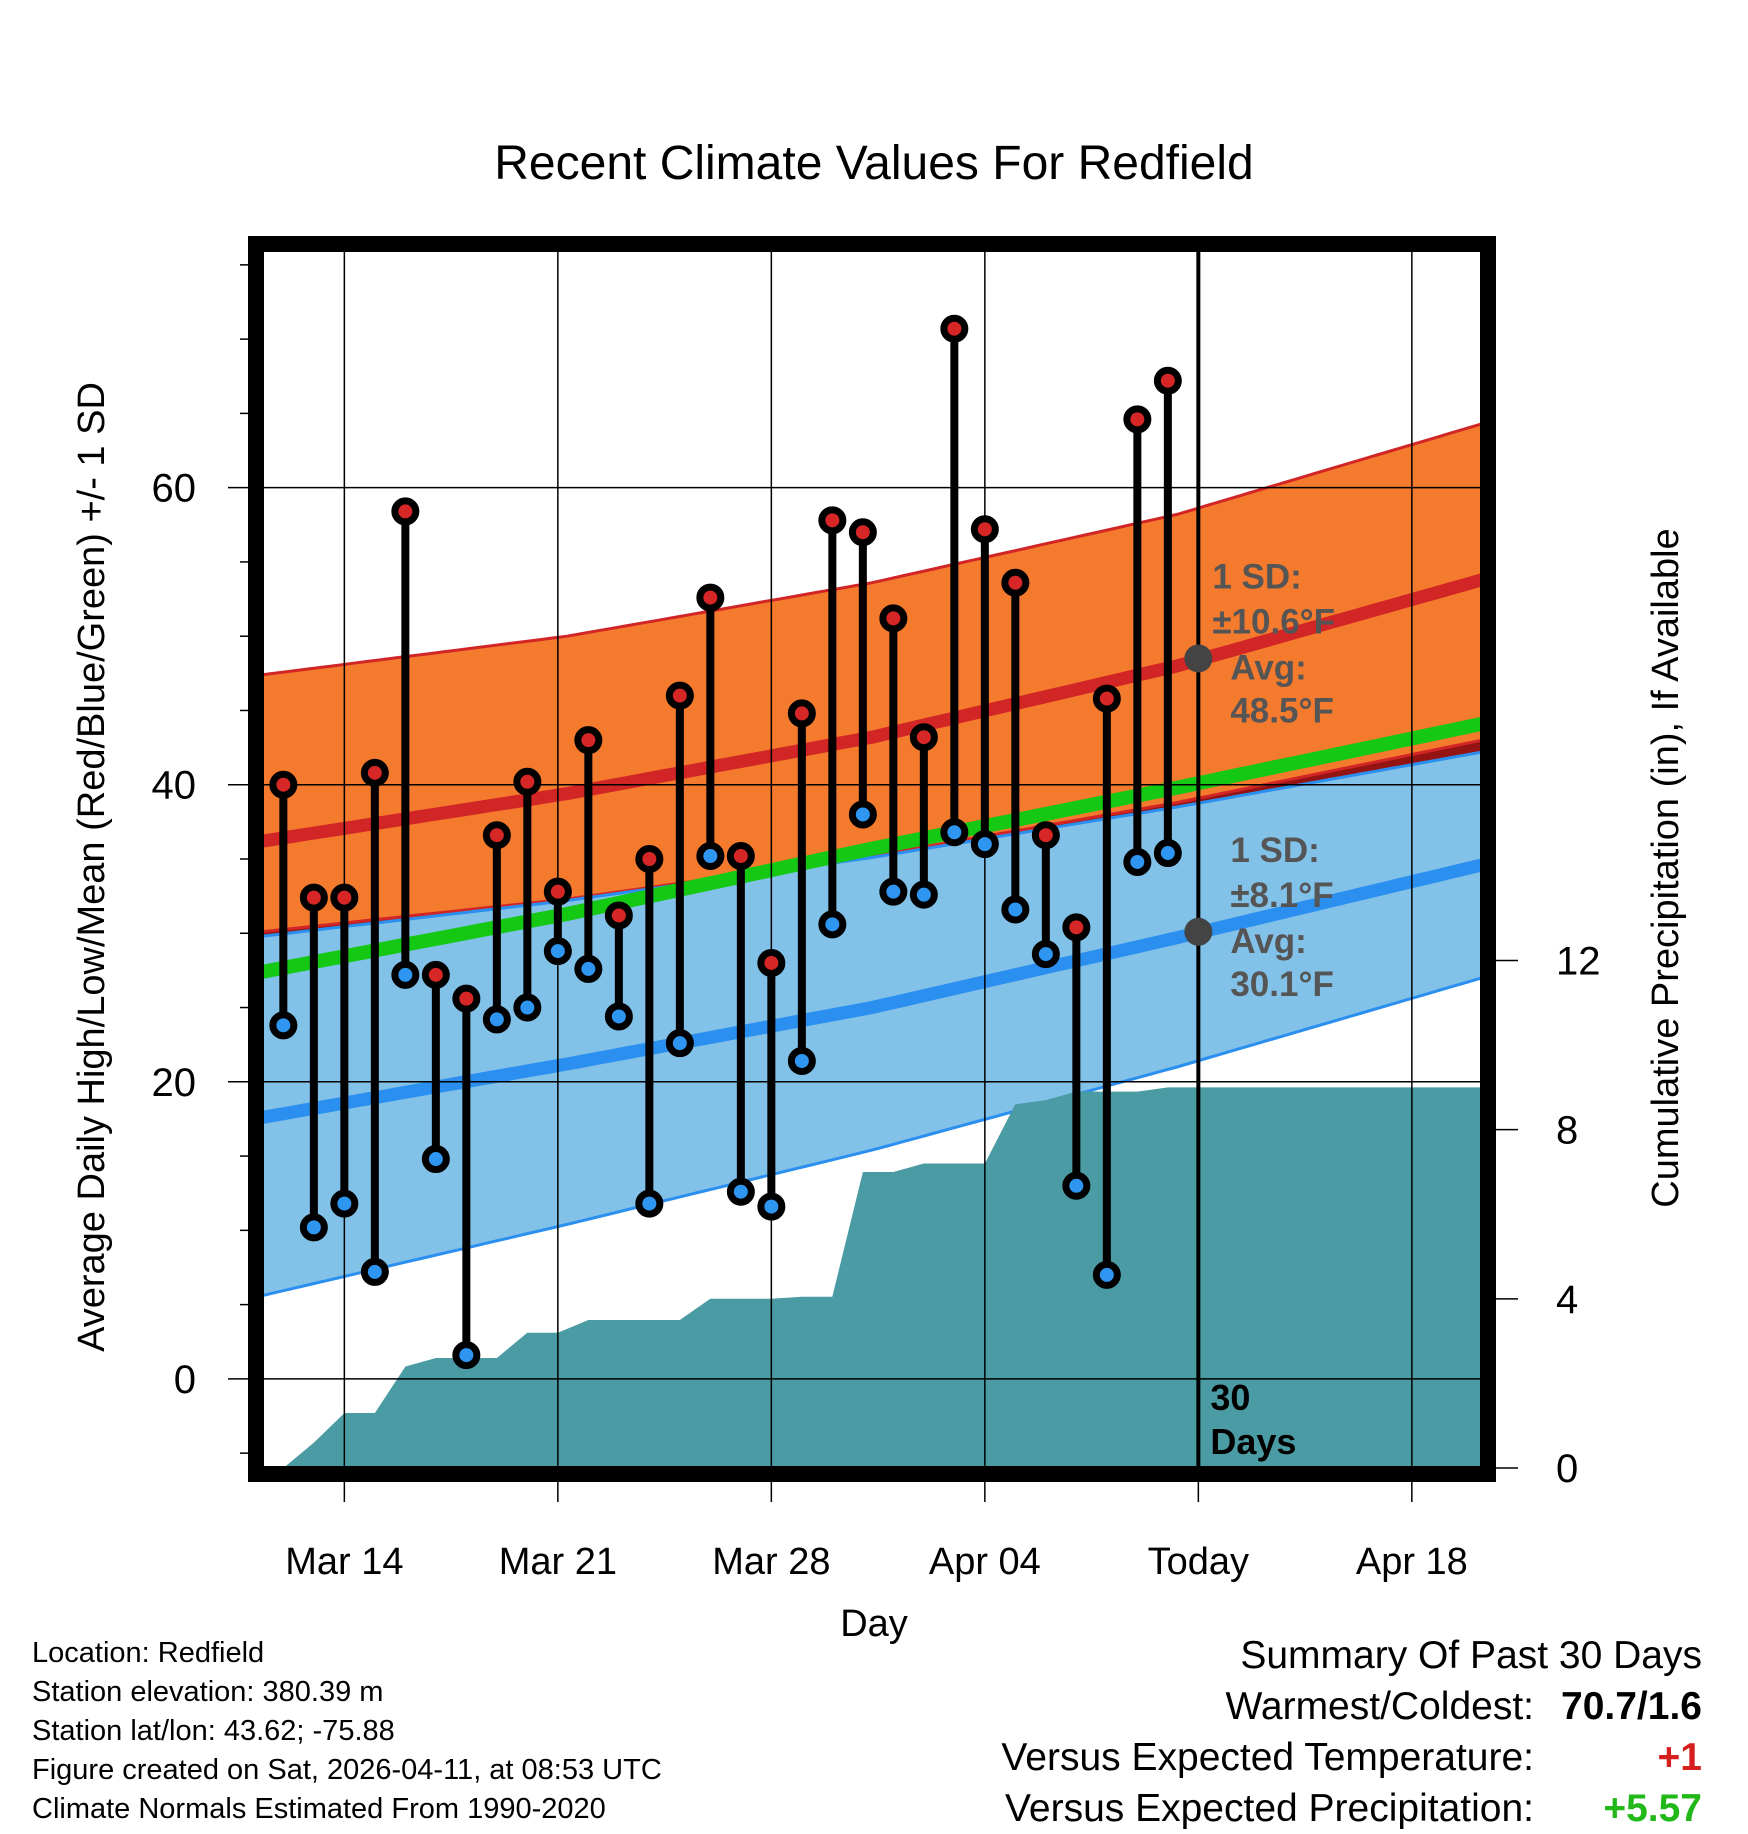 This screenshot has height=1834, width=1748. What do you see at coordinates (1567, 1131) in the screenshot?
I see `y2-tick-label: 8` at bounding box center [1567, 1131].